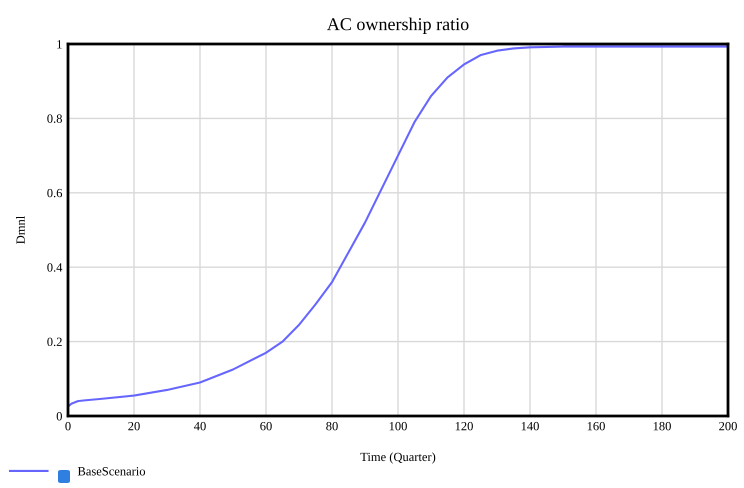 The width and height of the screenshot is (744, 488). I want to click on y-tick-label: 0.8, so click(54, 118).